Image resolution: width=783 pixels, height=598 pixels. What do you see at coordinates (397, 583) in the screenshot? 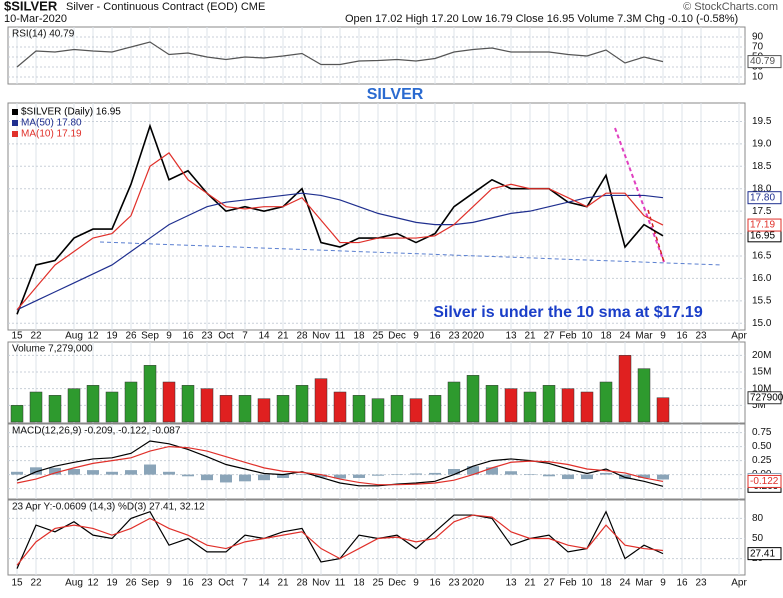
I see `x-tick-label: Dec` at bounding box center [397, 583].